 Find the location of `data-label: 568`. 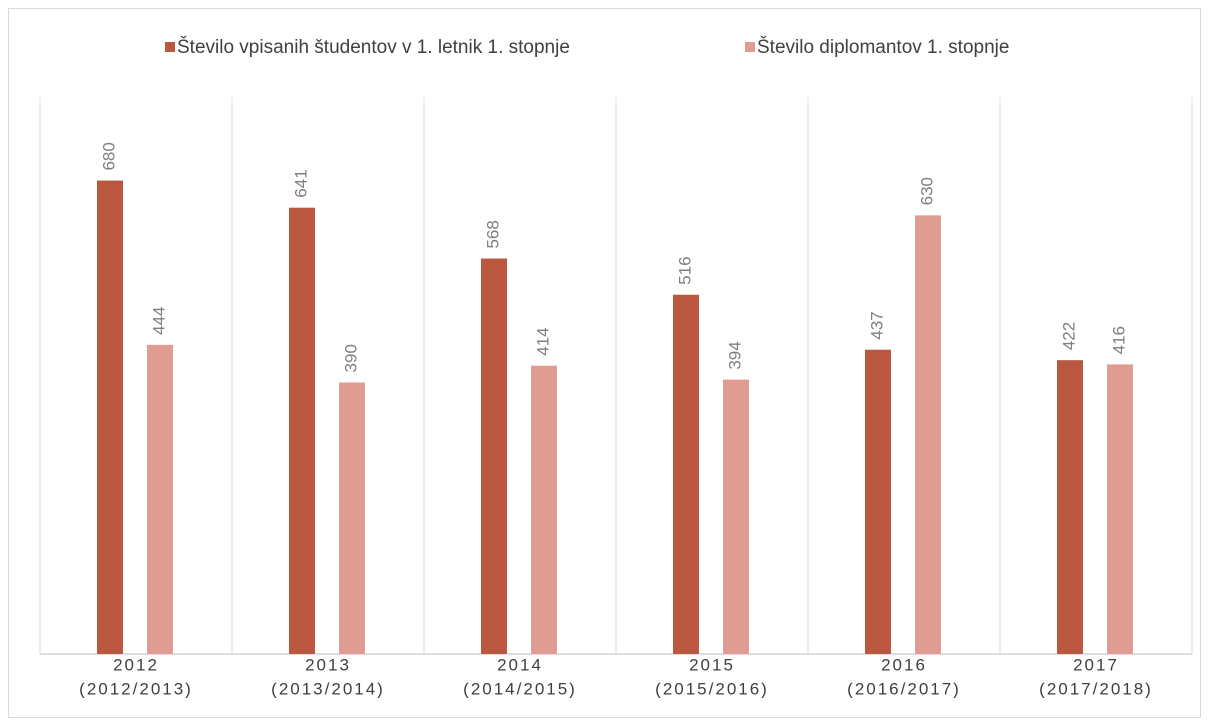

data-label: 568 is located at coordinates (492, 234).